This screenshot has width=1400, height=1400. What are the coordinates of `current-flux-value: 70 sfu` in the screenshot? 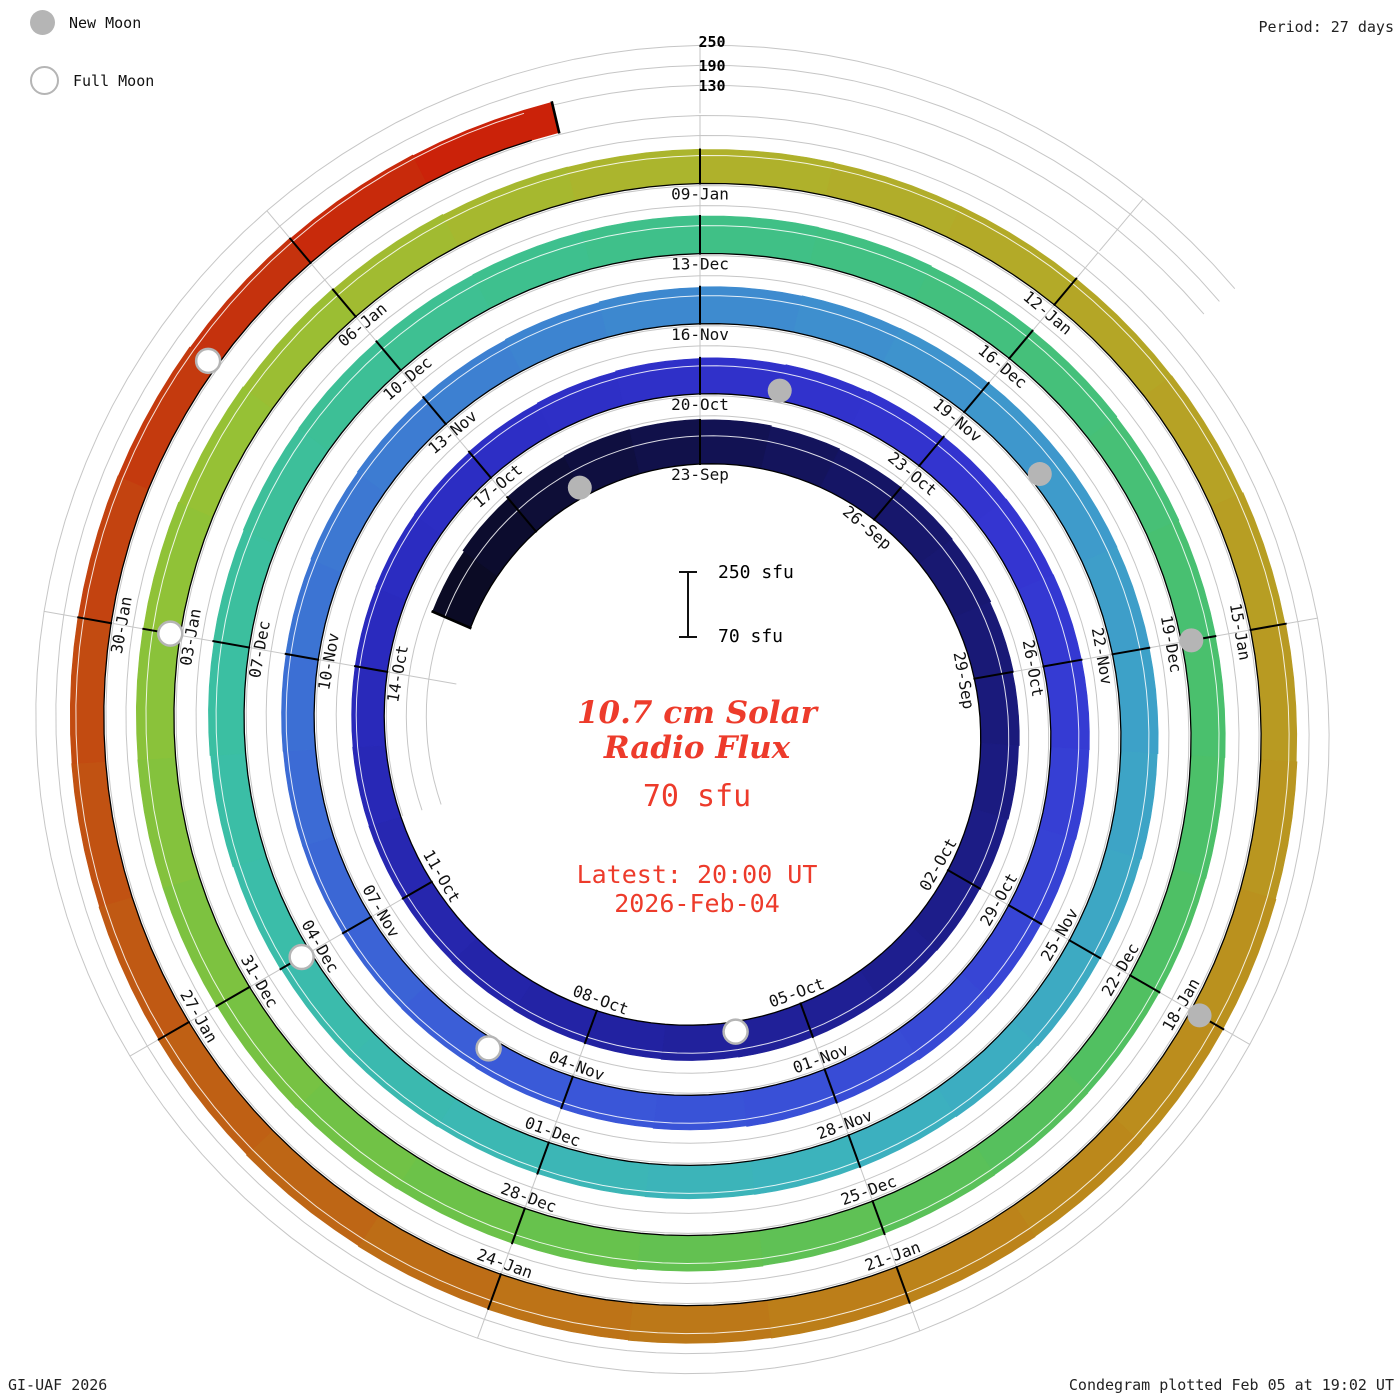 It's located at (697, 796).